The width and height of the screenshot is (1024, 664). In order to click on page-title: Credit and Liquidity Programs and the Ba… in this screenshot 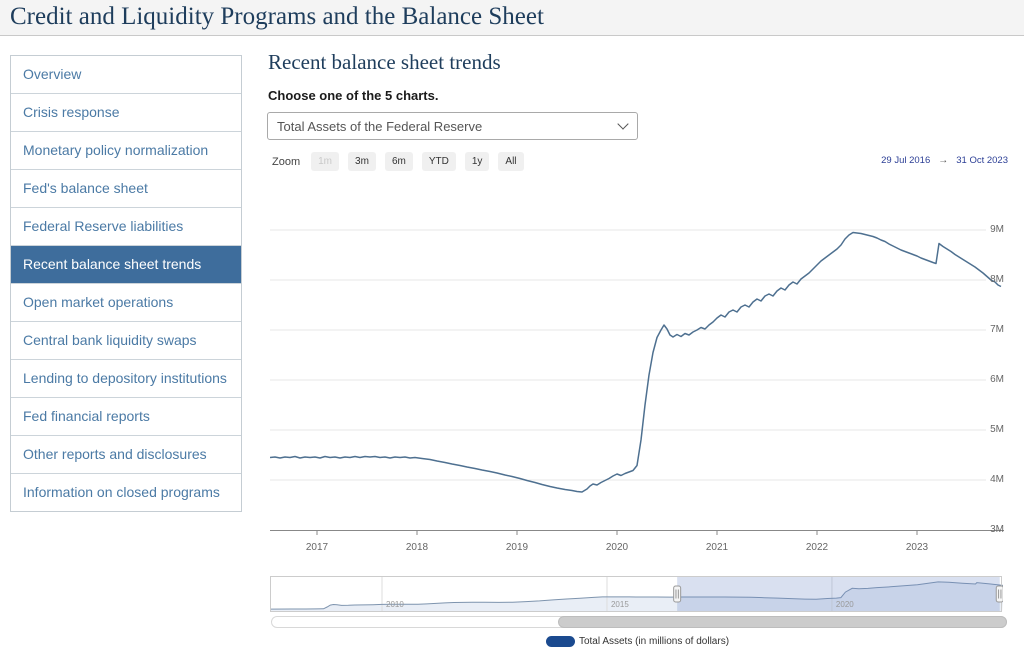, I will do `click(277, 16)`.